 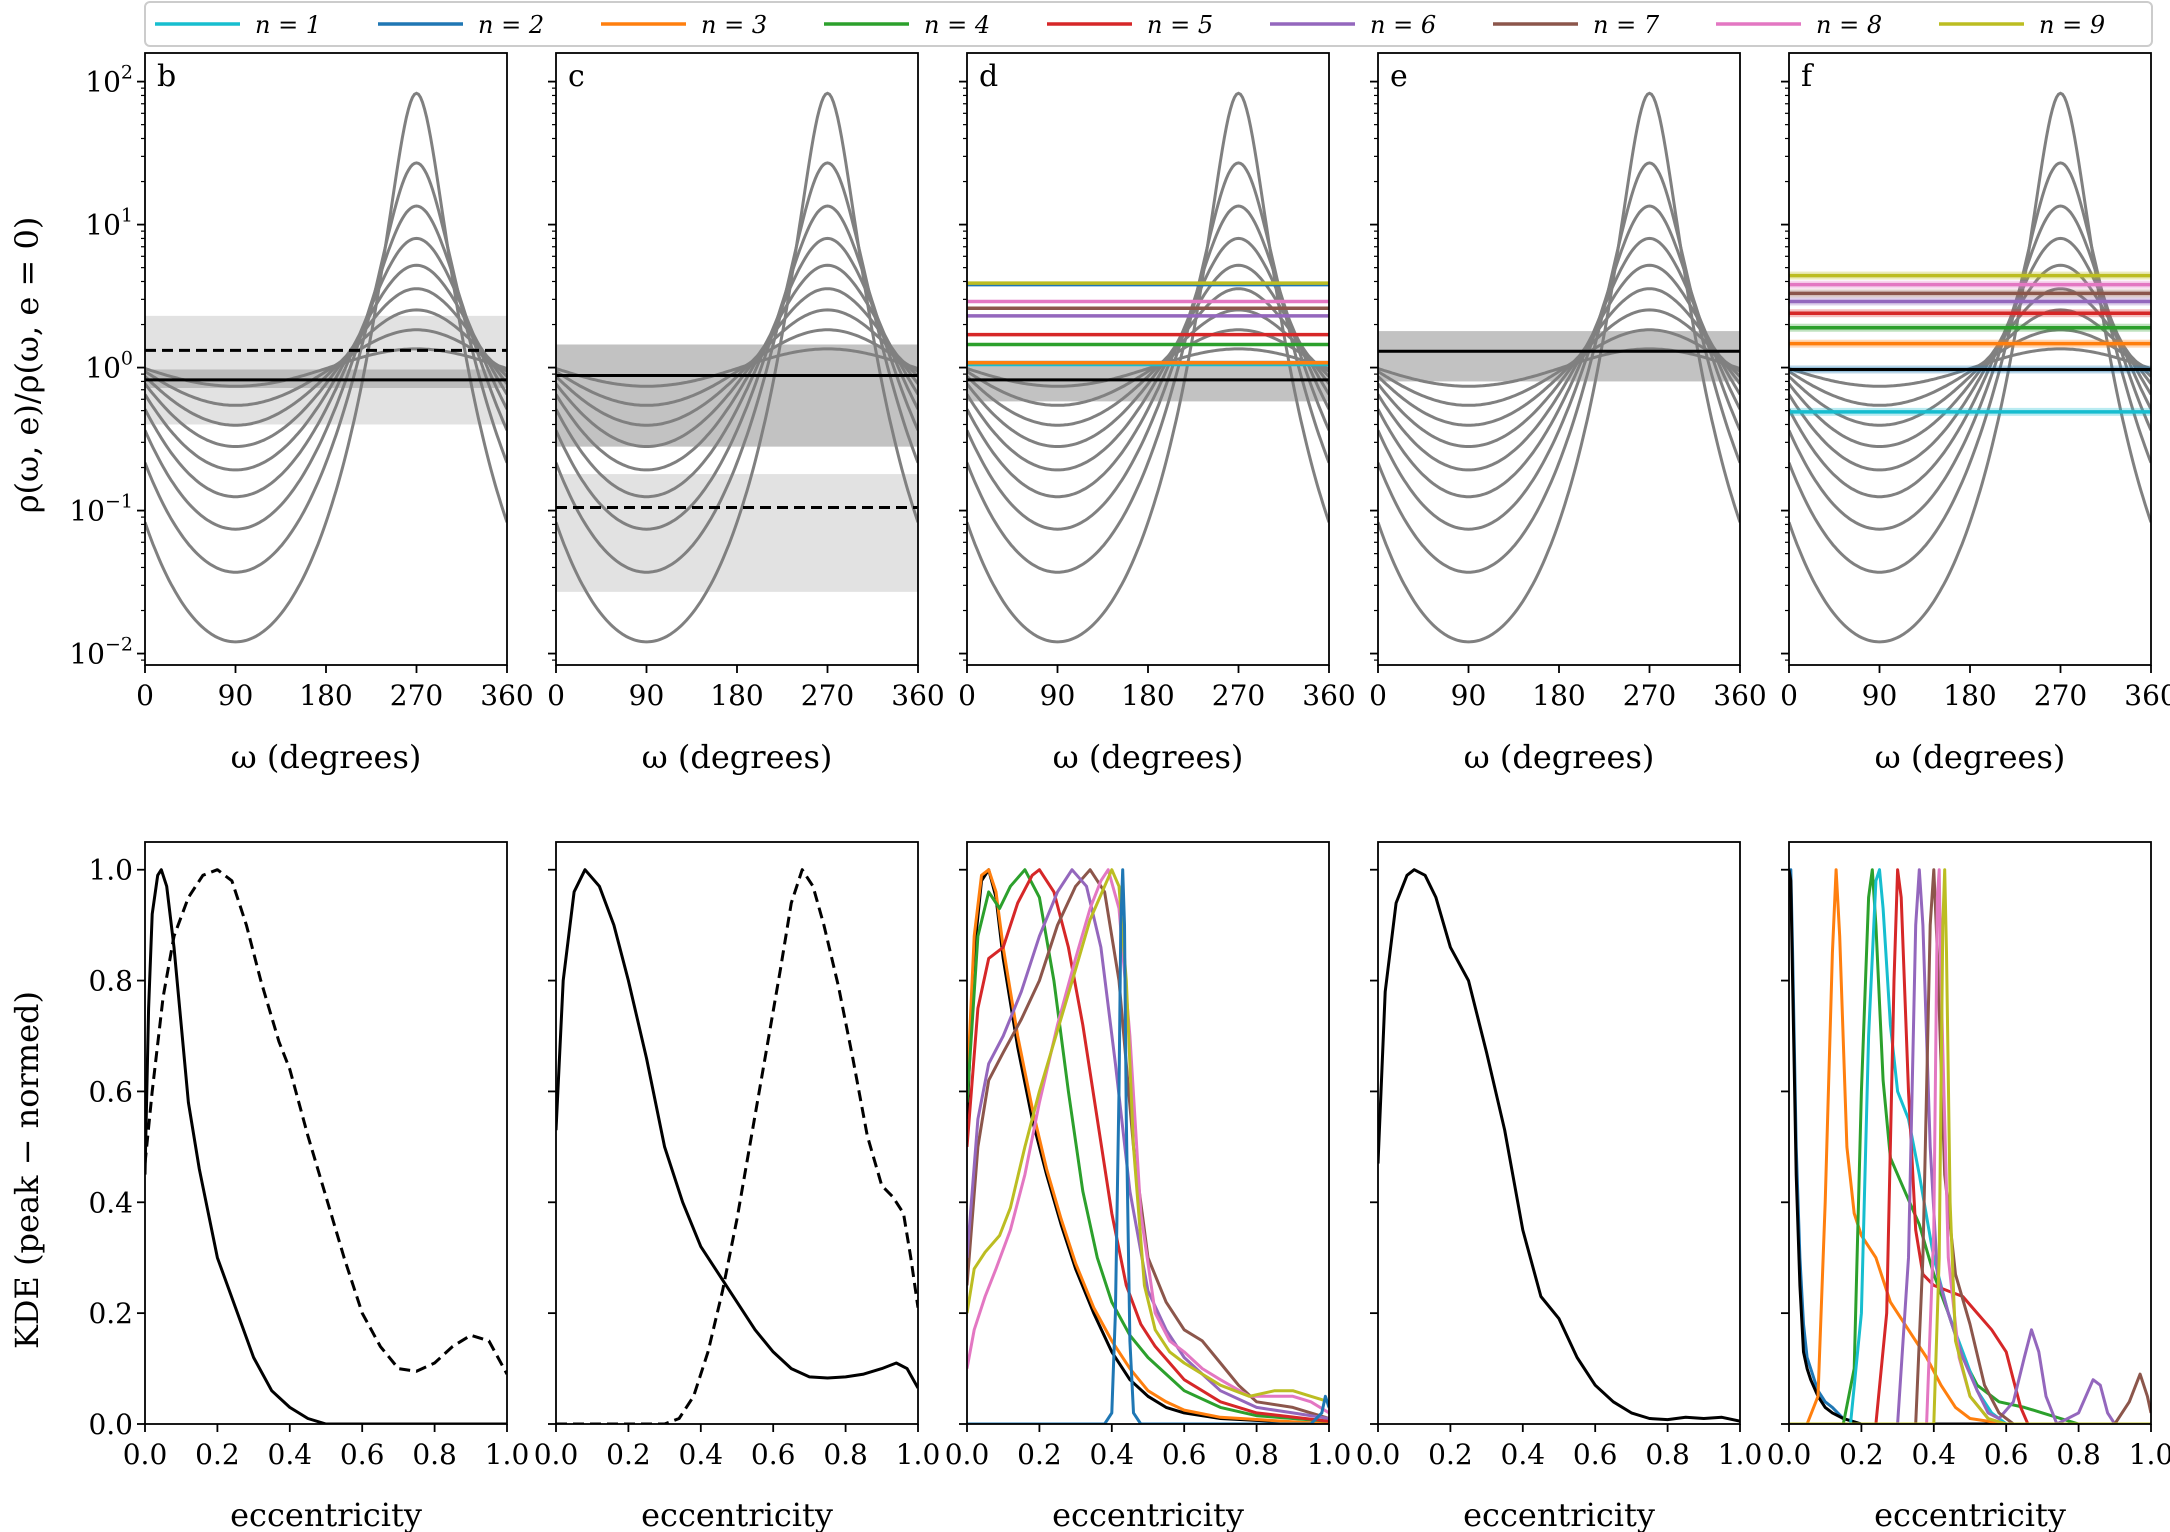 I want to click on legend-label-n3: n = 3, so click(x=734, y=25).